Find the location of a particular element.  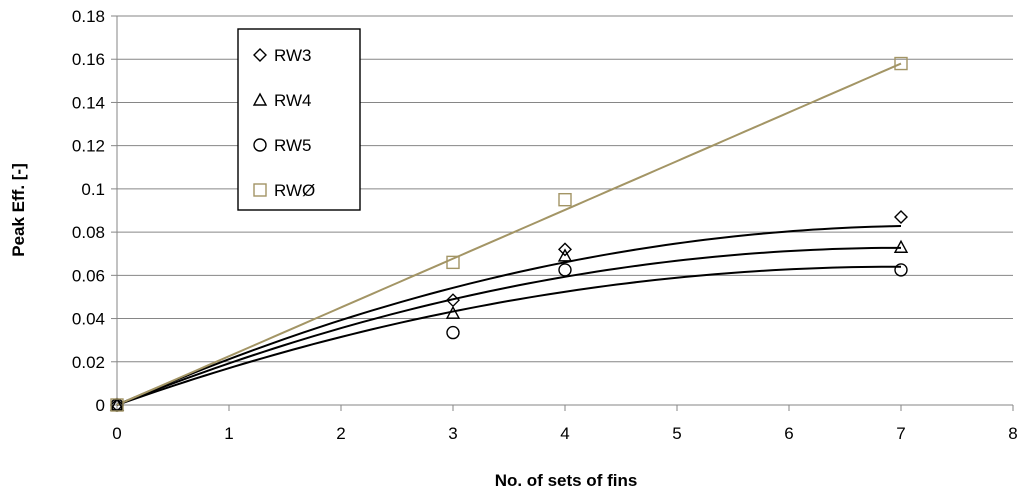

y-tick-label: 0.06 is located at coordinates (88, 275).